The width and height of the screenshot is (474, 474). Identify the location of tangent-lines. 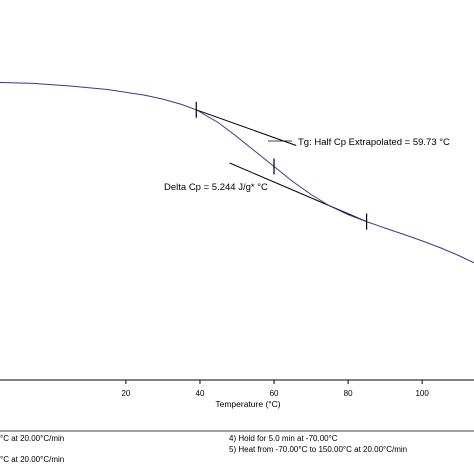
(281, 166).